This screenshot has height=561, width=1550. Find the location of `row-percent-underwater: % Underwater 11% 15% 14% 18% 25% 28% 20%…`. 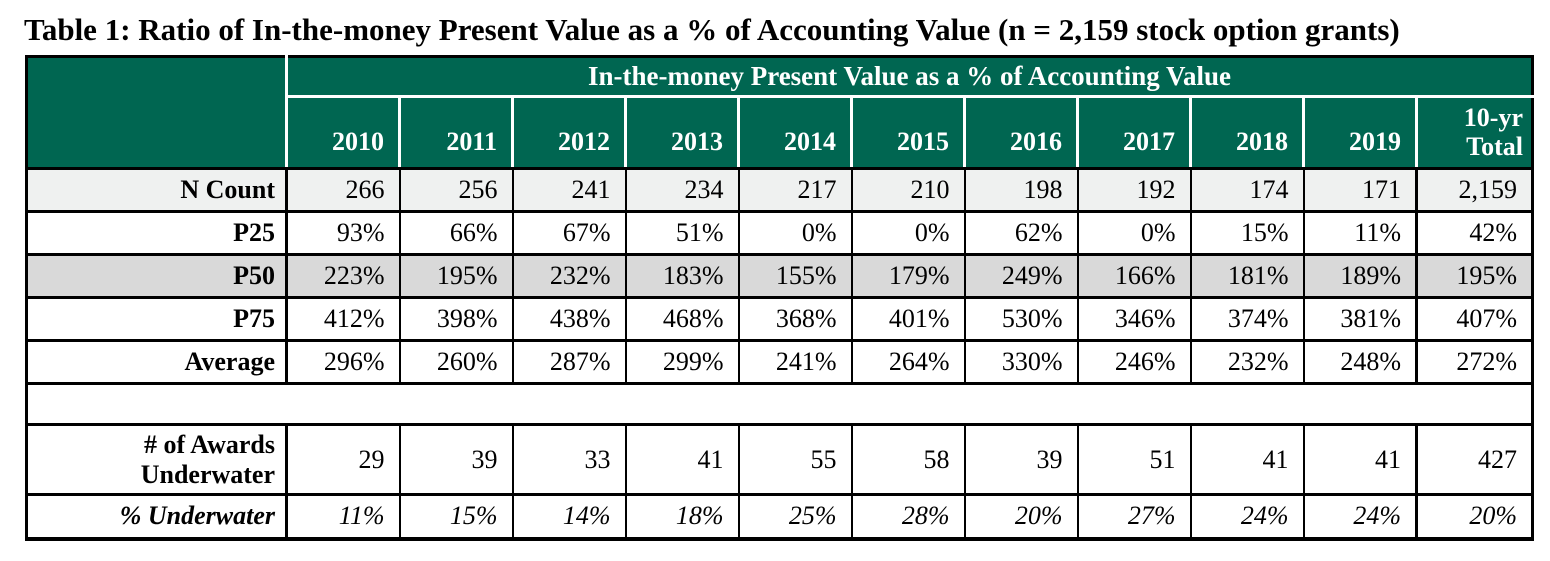

row-percent-underwater: % Underwater 11% 15% 14% 18% 25% 28% 20%… is located at coordinates (779, 516).